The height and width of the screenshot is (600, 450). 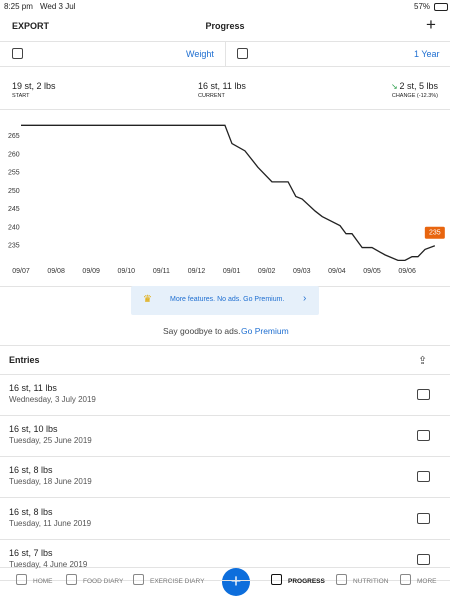 What do you see at coordinates (423, 394) in the screenshot?
I see `add-photo-button` at bounding box center [423, 394].